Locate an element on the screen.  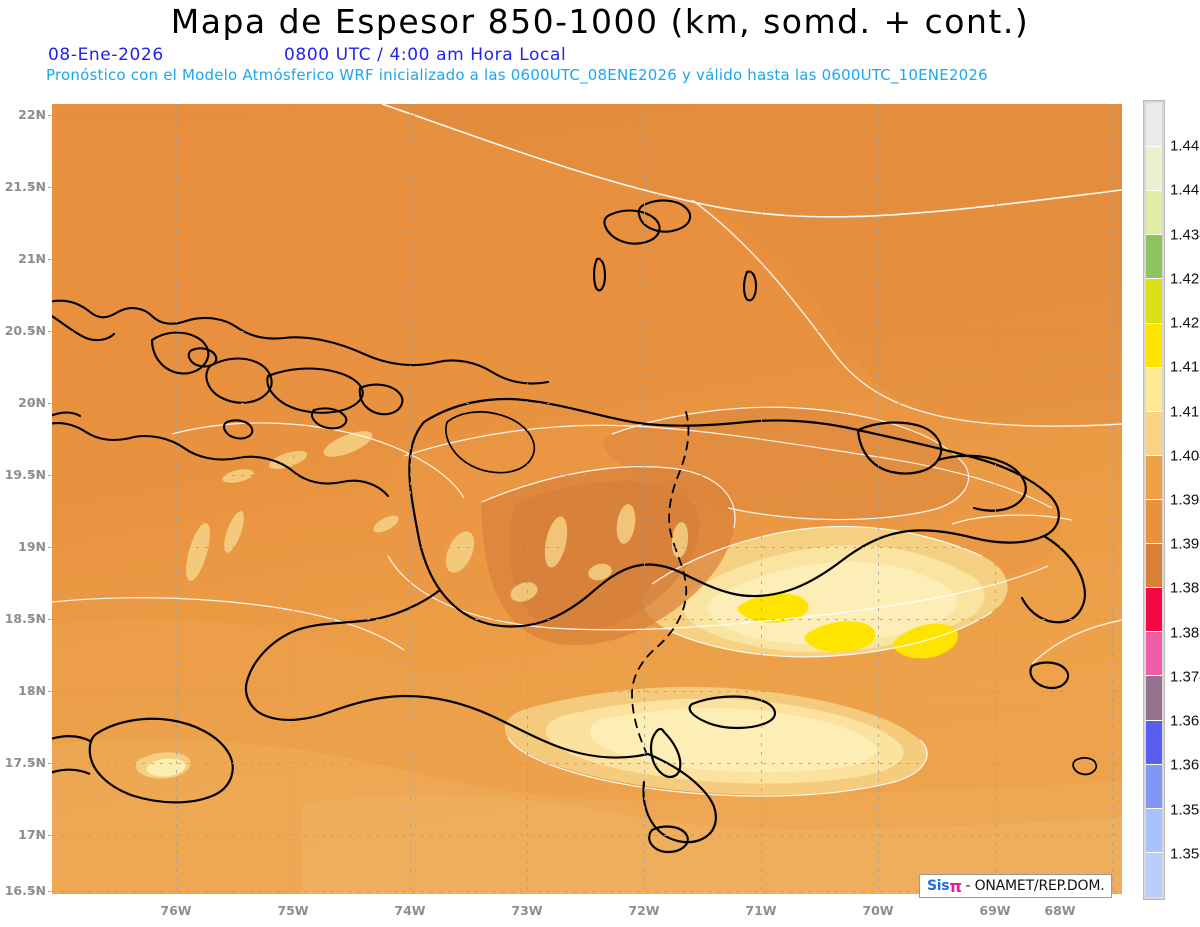
y-axis-tick: 19N is located at coordinates (26, 546).